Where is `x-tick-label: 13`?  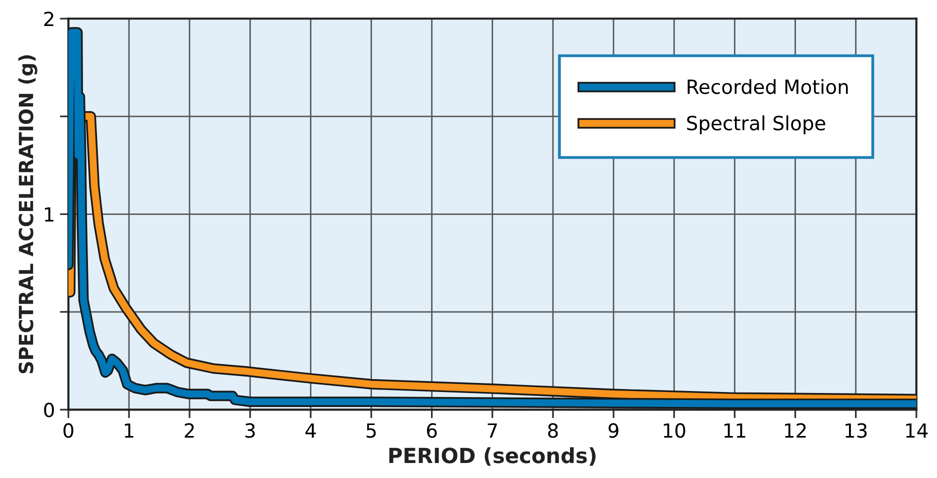
x-tick-label: 13 is located at coordinates (856, 430).